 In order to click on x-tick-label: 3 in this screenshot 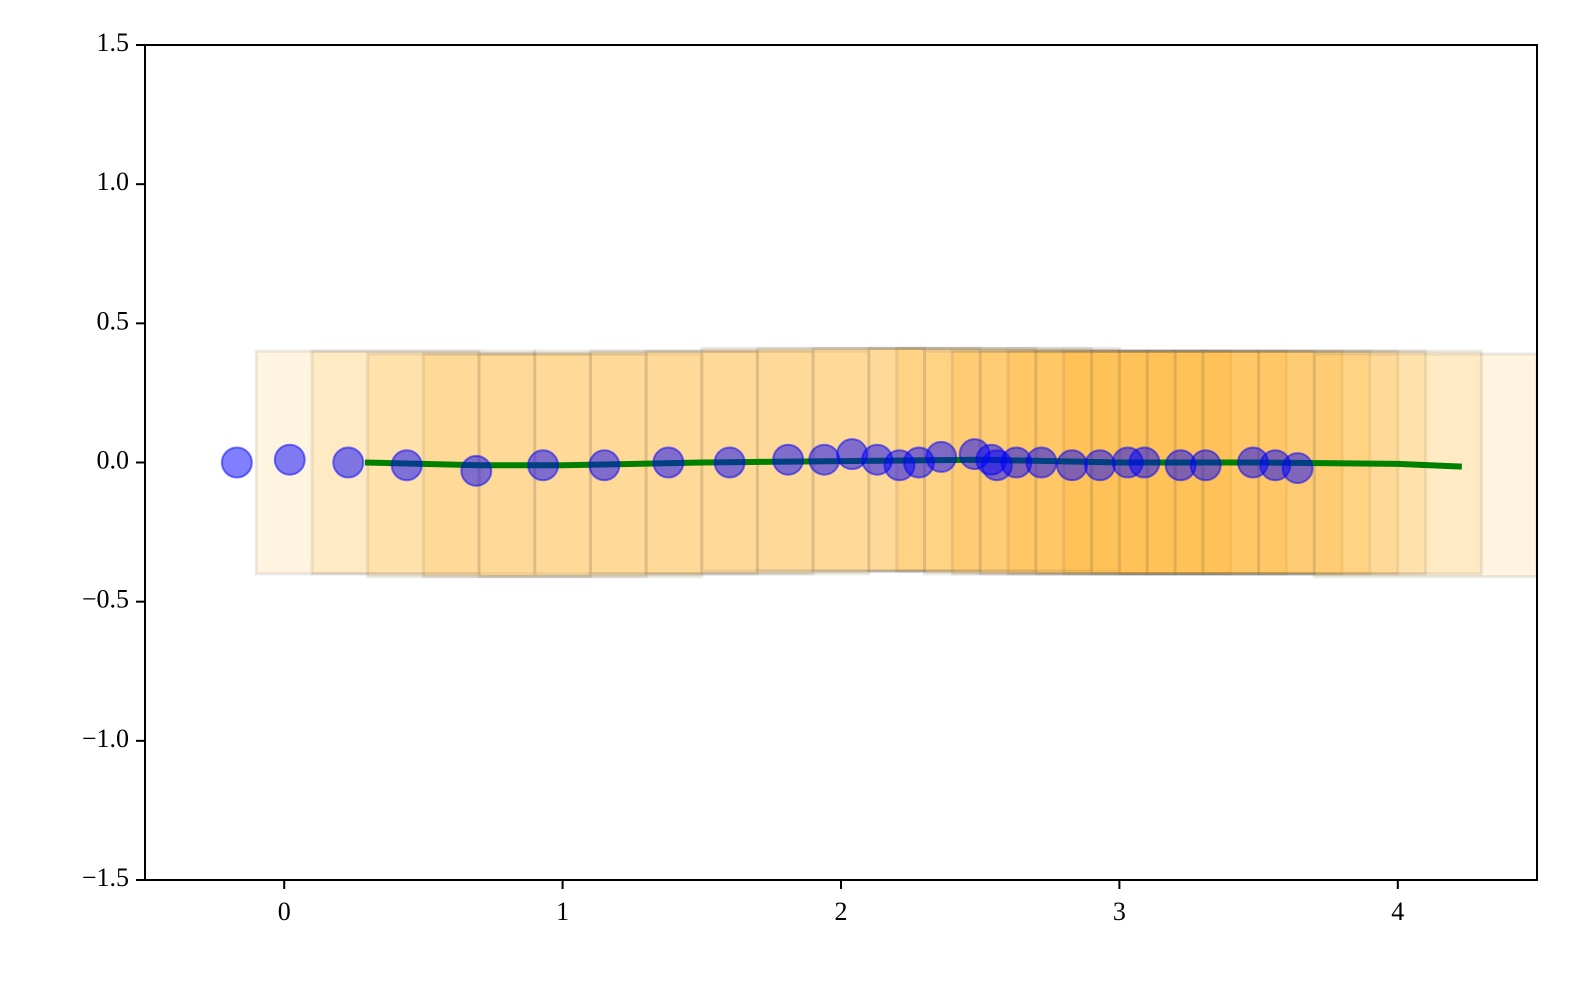, I will do `click(1119, 911)`.